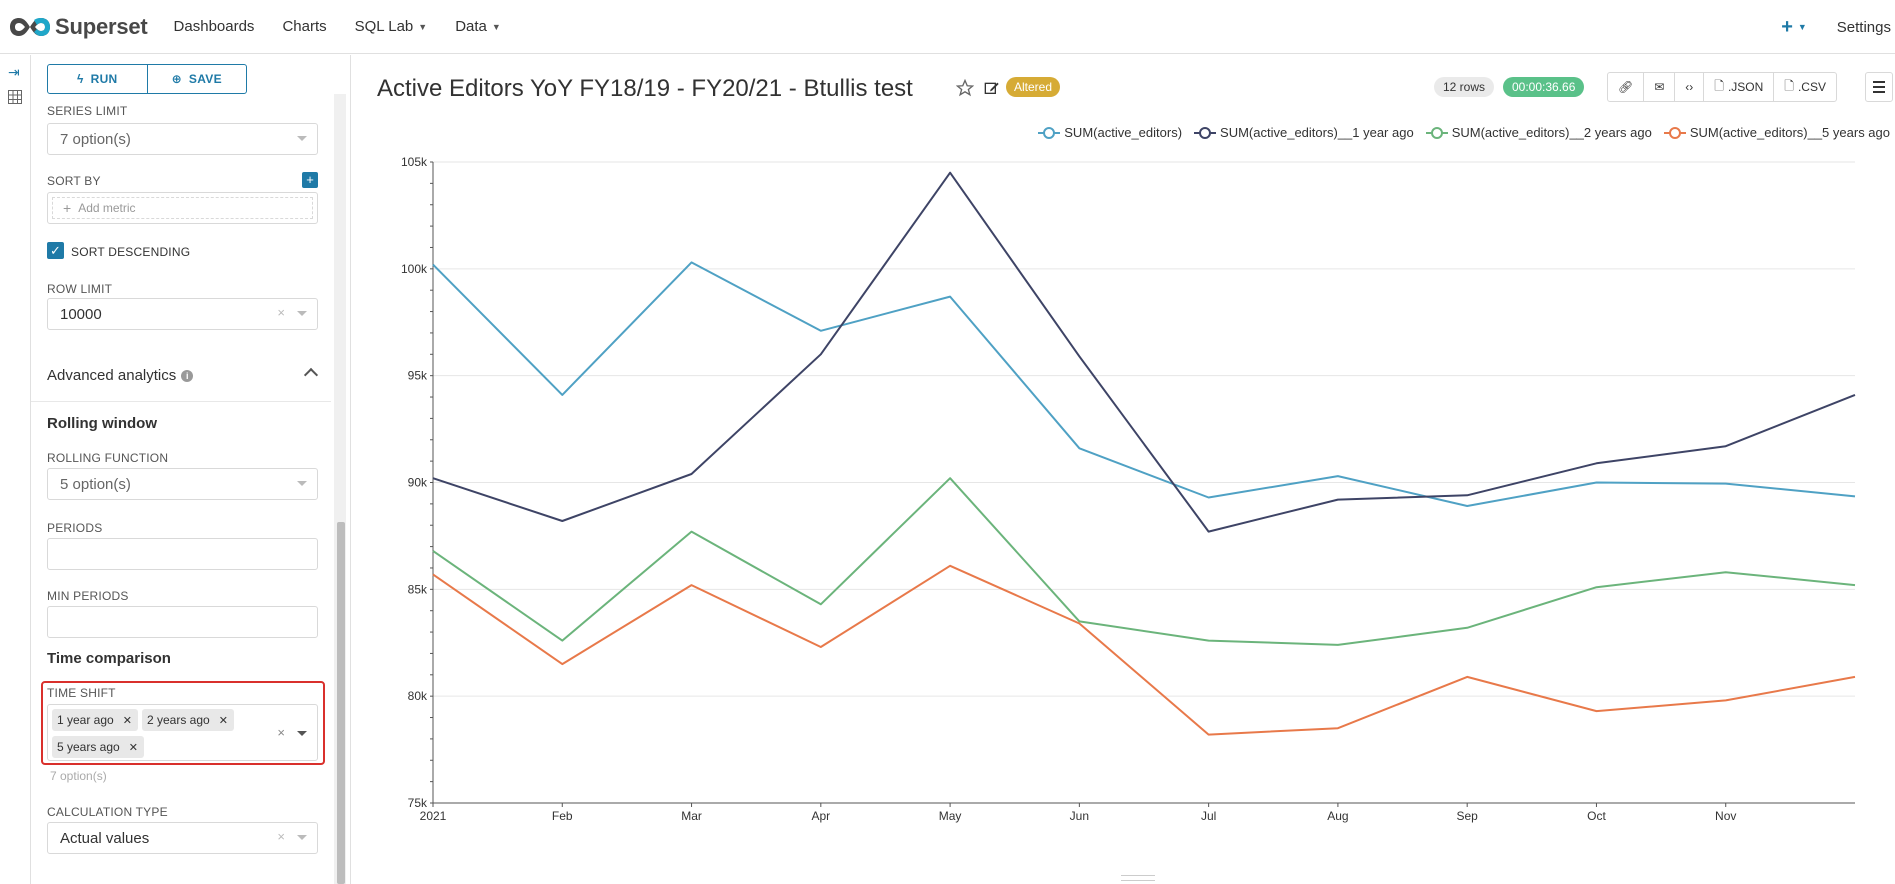 This screenshot has width=1895, height=884. I want to click on save-button-label: SAVE, so click(205, 79).